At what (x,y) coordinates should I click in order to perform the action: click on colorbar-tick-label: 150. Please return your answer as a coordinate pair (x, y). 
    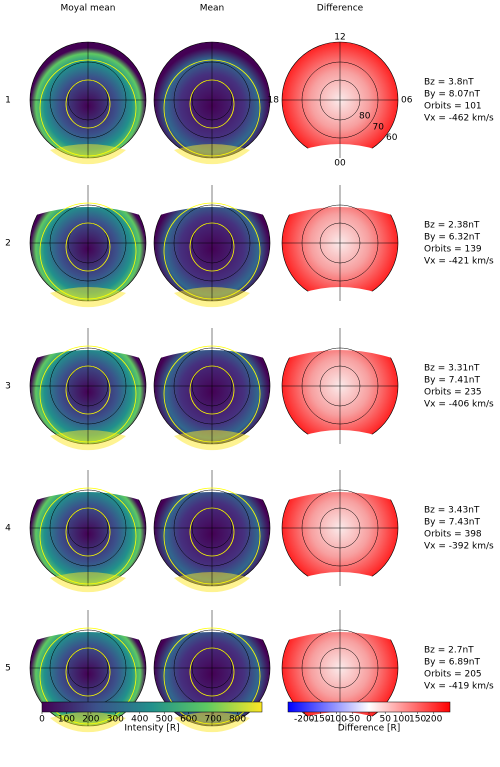
    Looking at the image, I should click on (417, 720).